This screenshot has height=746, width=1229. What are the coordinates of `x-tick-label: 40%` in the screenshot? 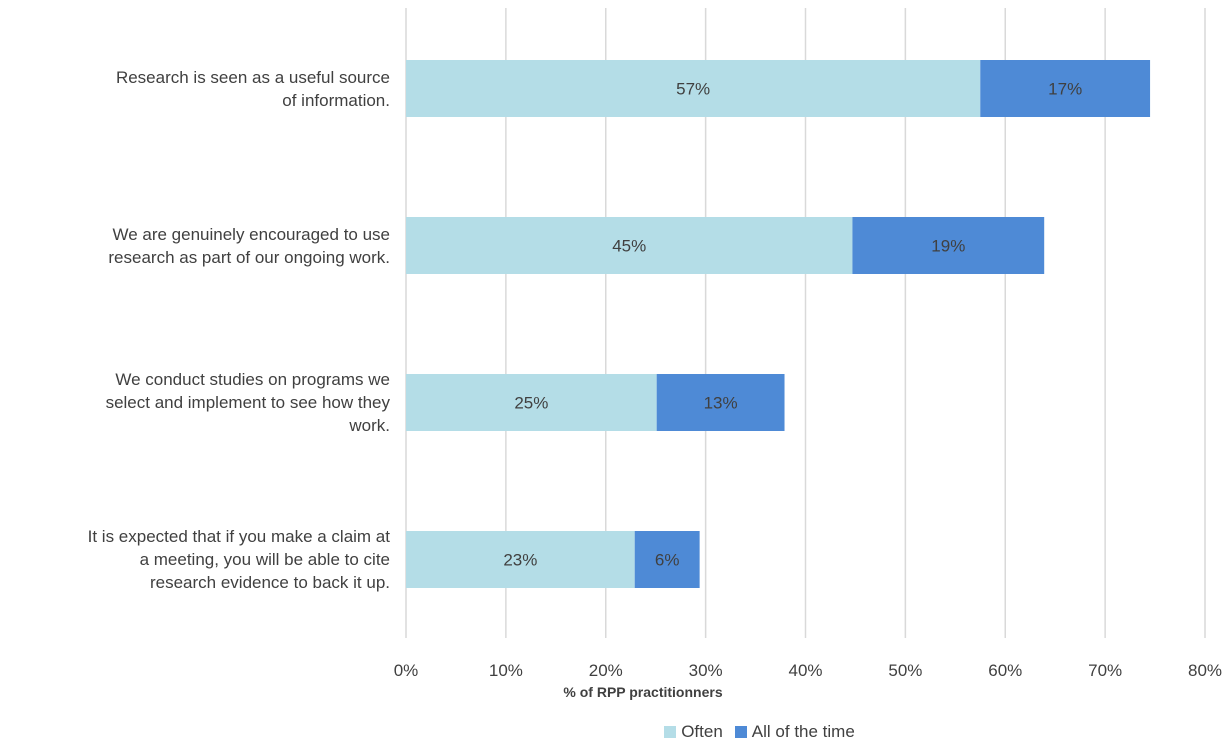 It's located at (805, 670).